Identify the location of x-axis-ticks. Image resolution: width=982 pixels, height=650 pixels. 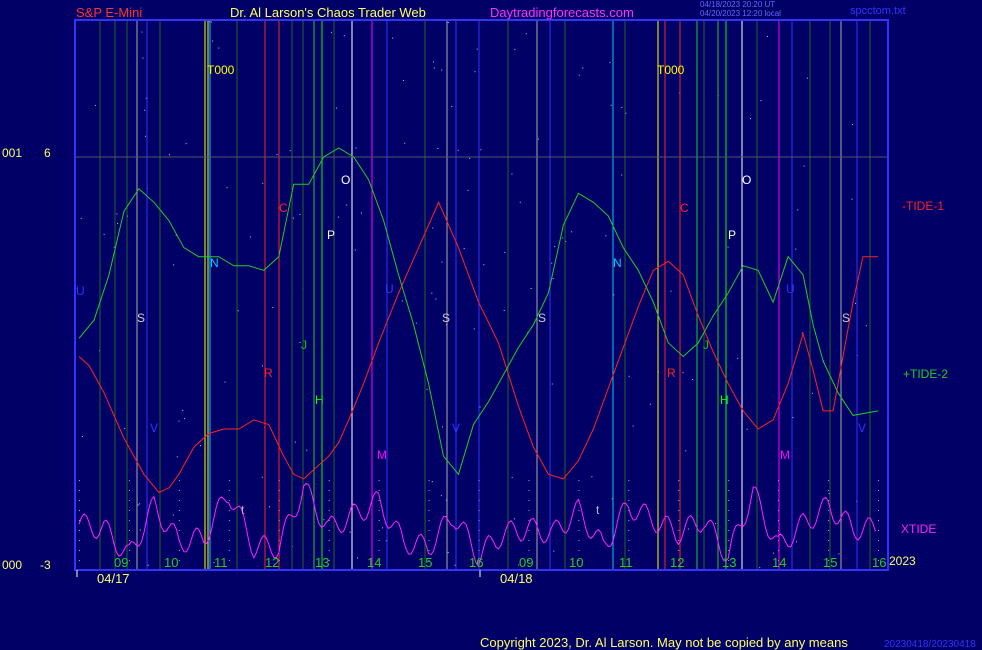
(278, 573).